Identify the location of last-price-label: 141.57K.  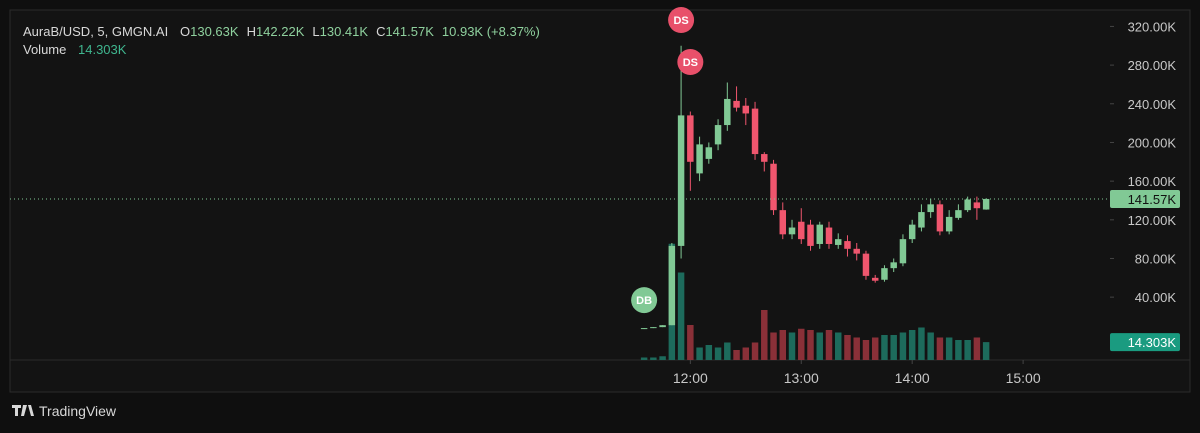
(1152, 199).